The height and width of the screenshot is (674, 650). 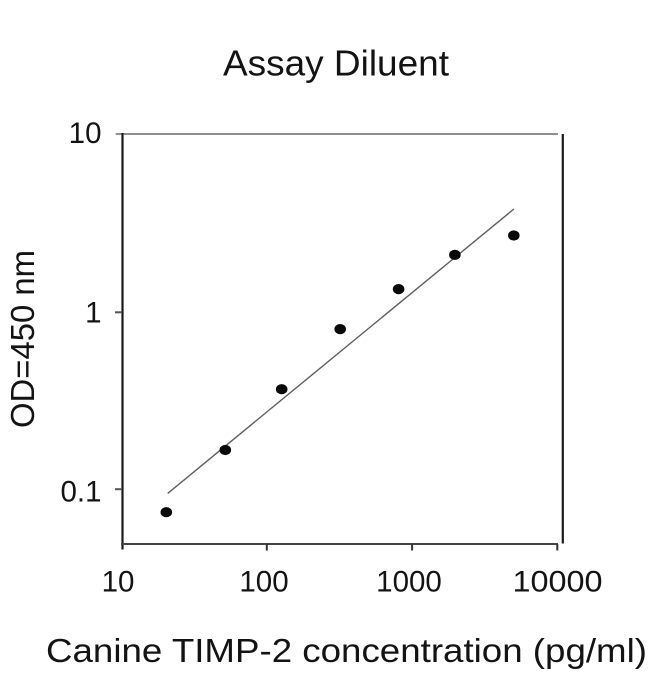 I want to click on svg-text:Canine TIMP-2 concentration (p: Canine TIMP-2 concentration (pg/ml), so click(x=346, y=650).